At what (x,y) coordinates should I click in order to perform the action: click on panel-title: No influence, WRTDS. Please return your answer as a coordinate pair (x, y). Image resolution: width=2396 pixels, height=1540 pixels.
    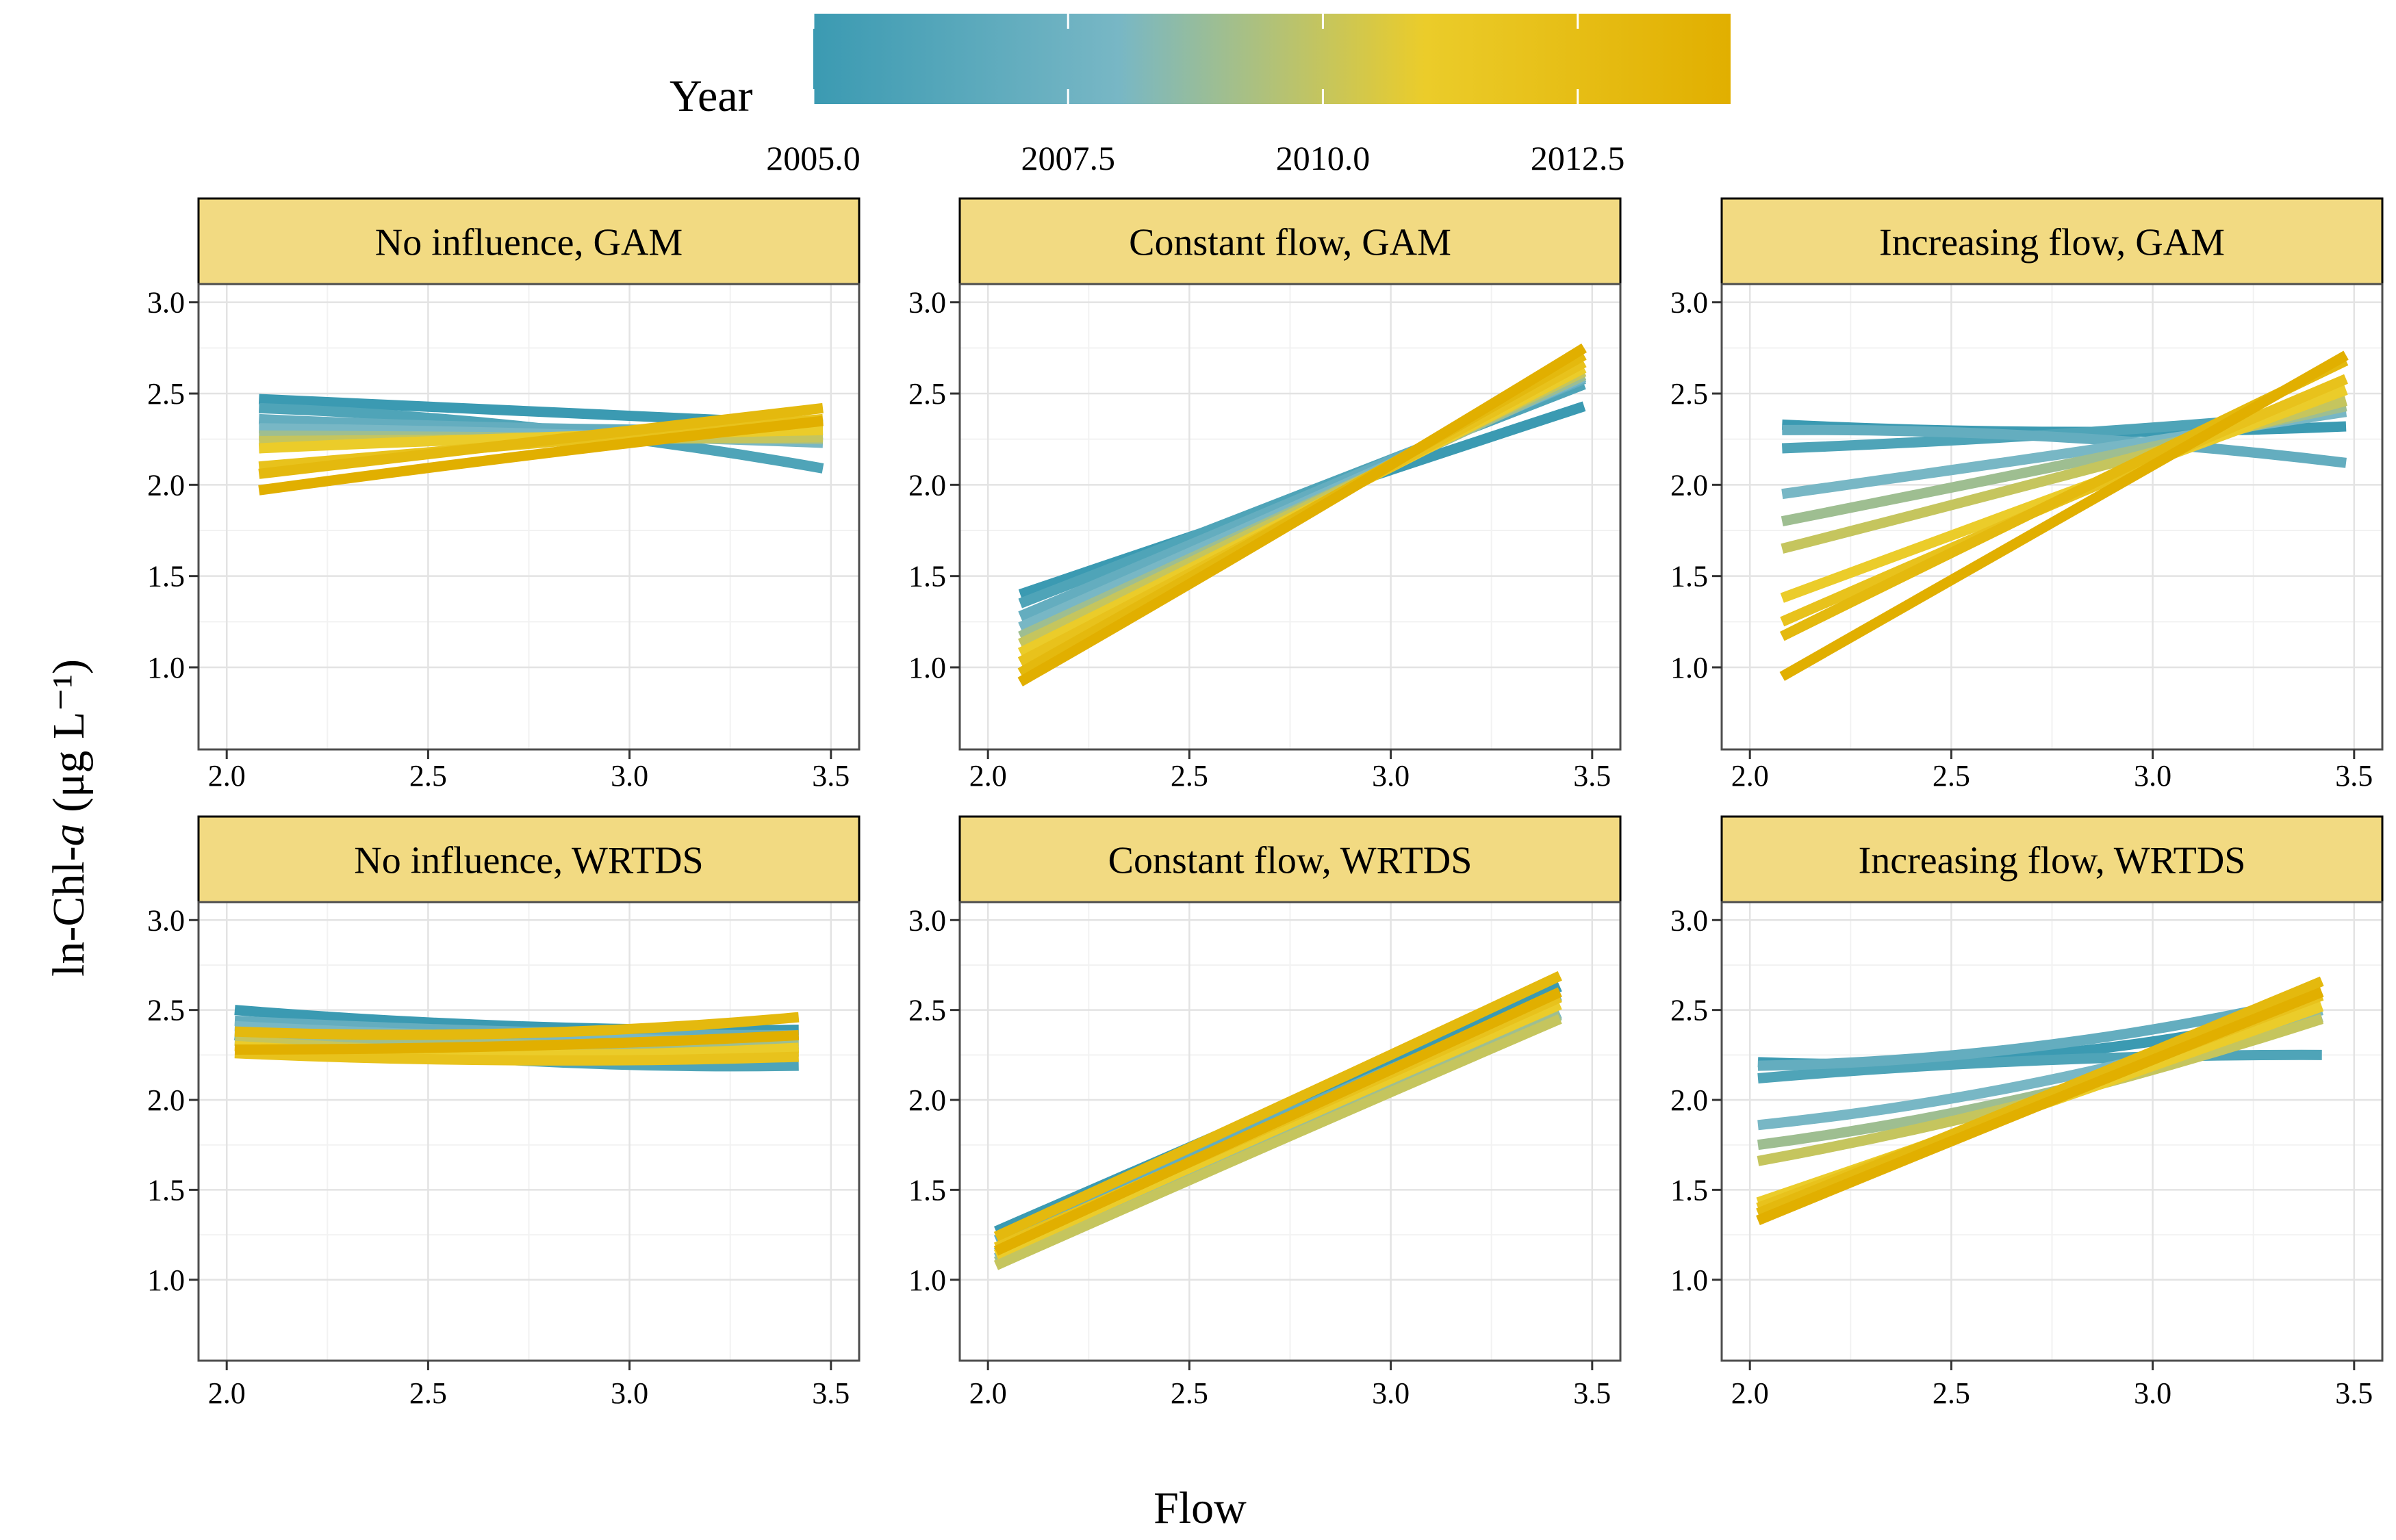
    Looking at the image, I should click on (528, 861).